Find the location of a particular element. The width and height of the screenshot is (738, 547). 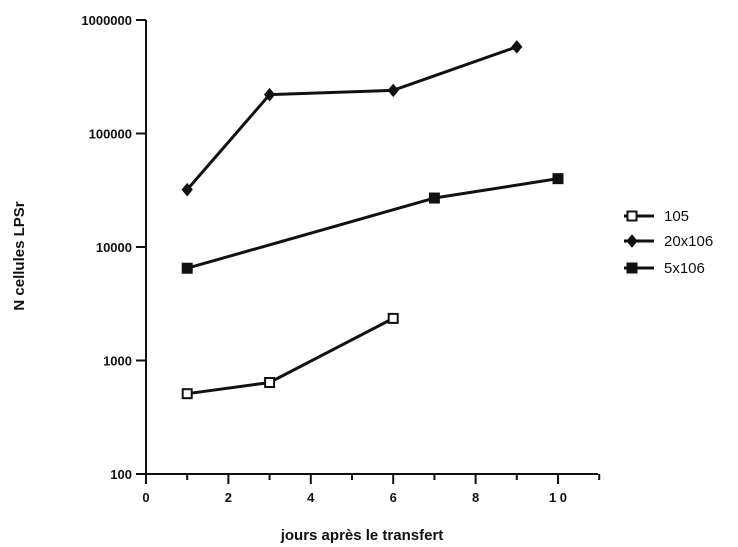

y-tick-label: 10000 is located at coordinates (114, 247).